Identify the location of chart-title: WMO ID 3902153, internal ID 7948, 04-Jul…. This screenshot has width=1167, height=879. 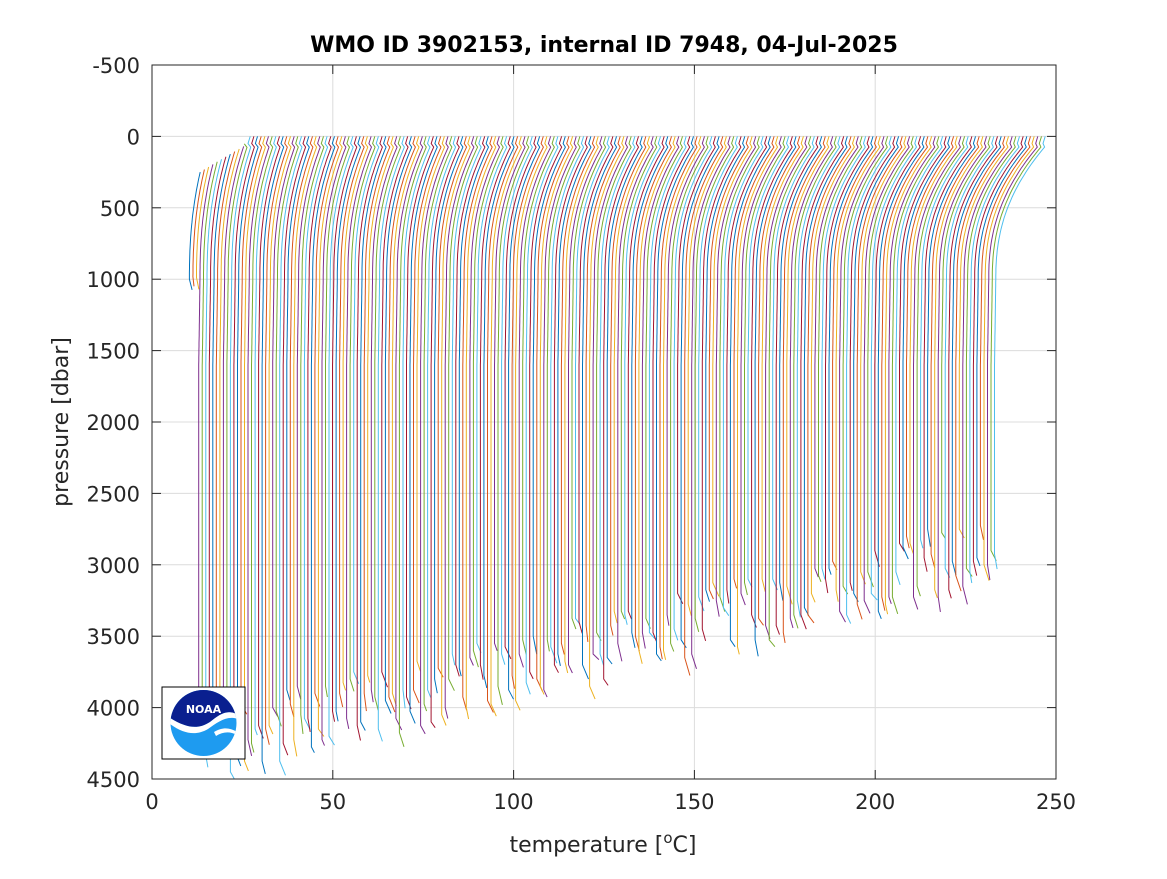
(604, 45).